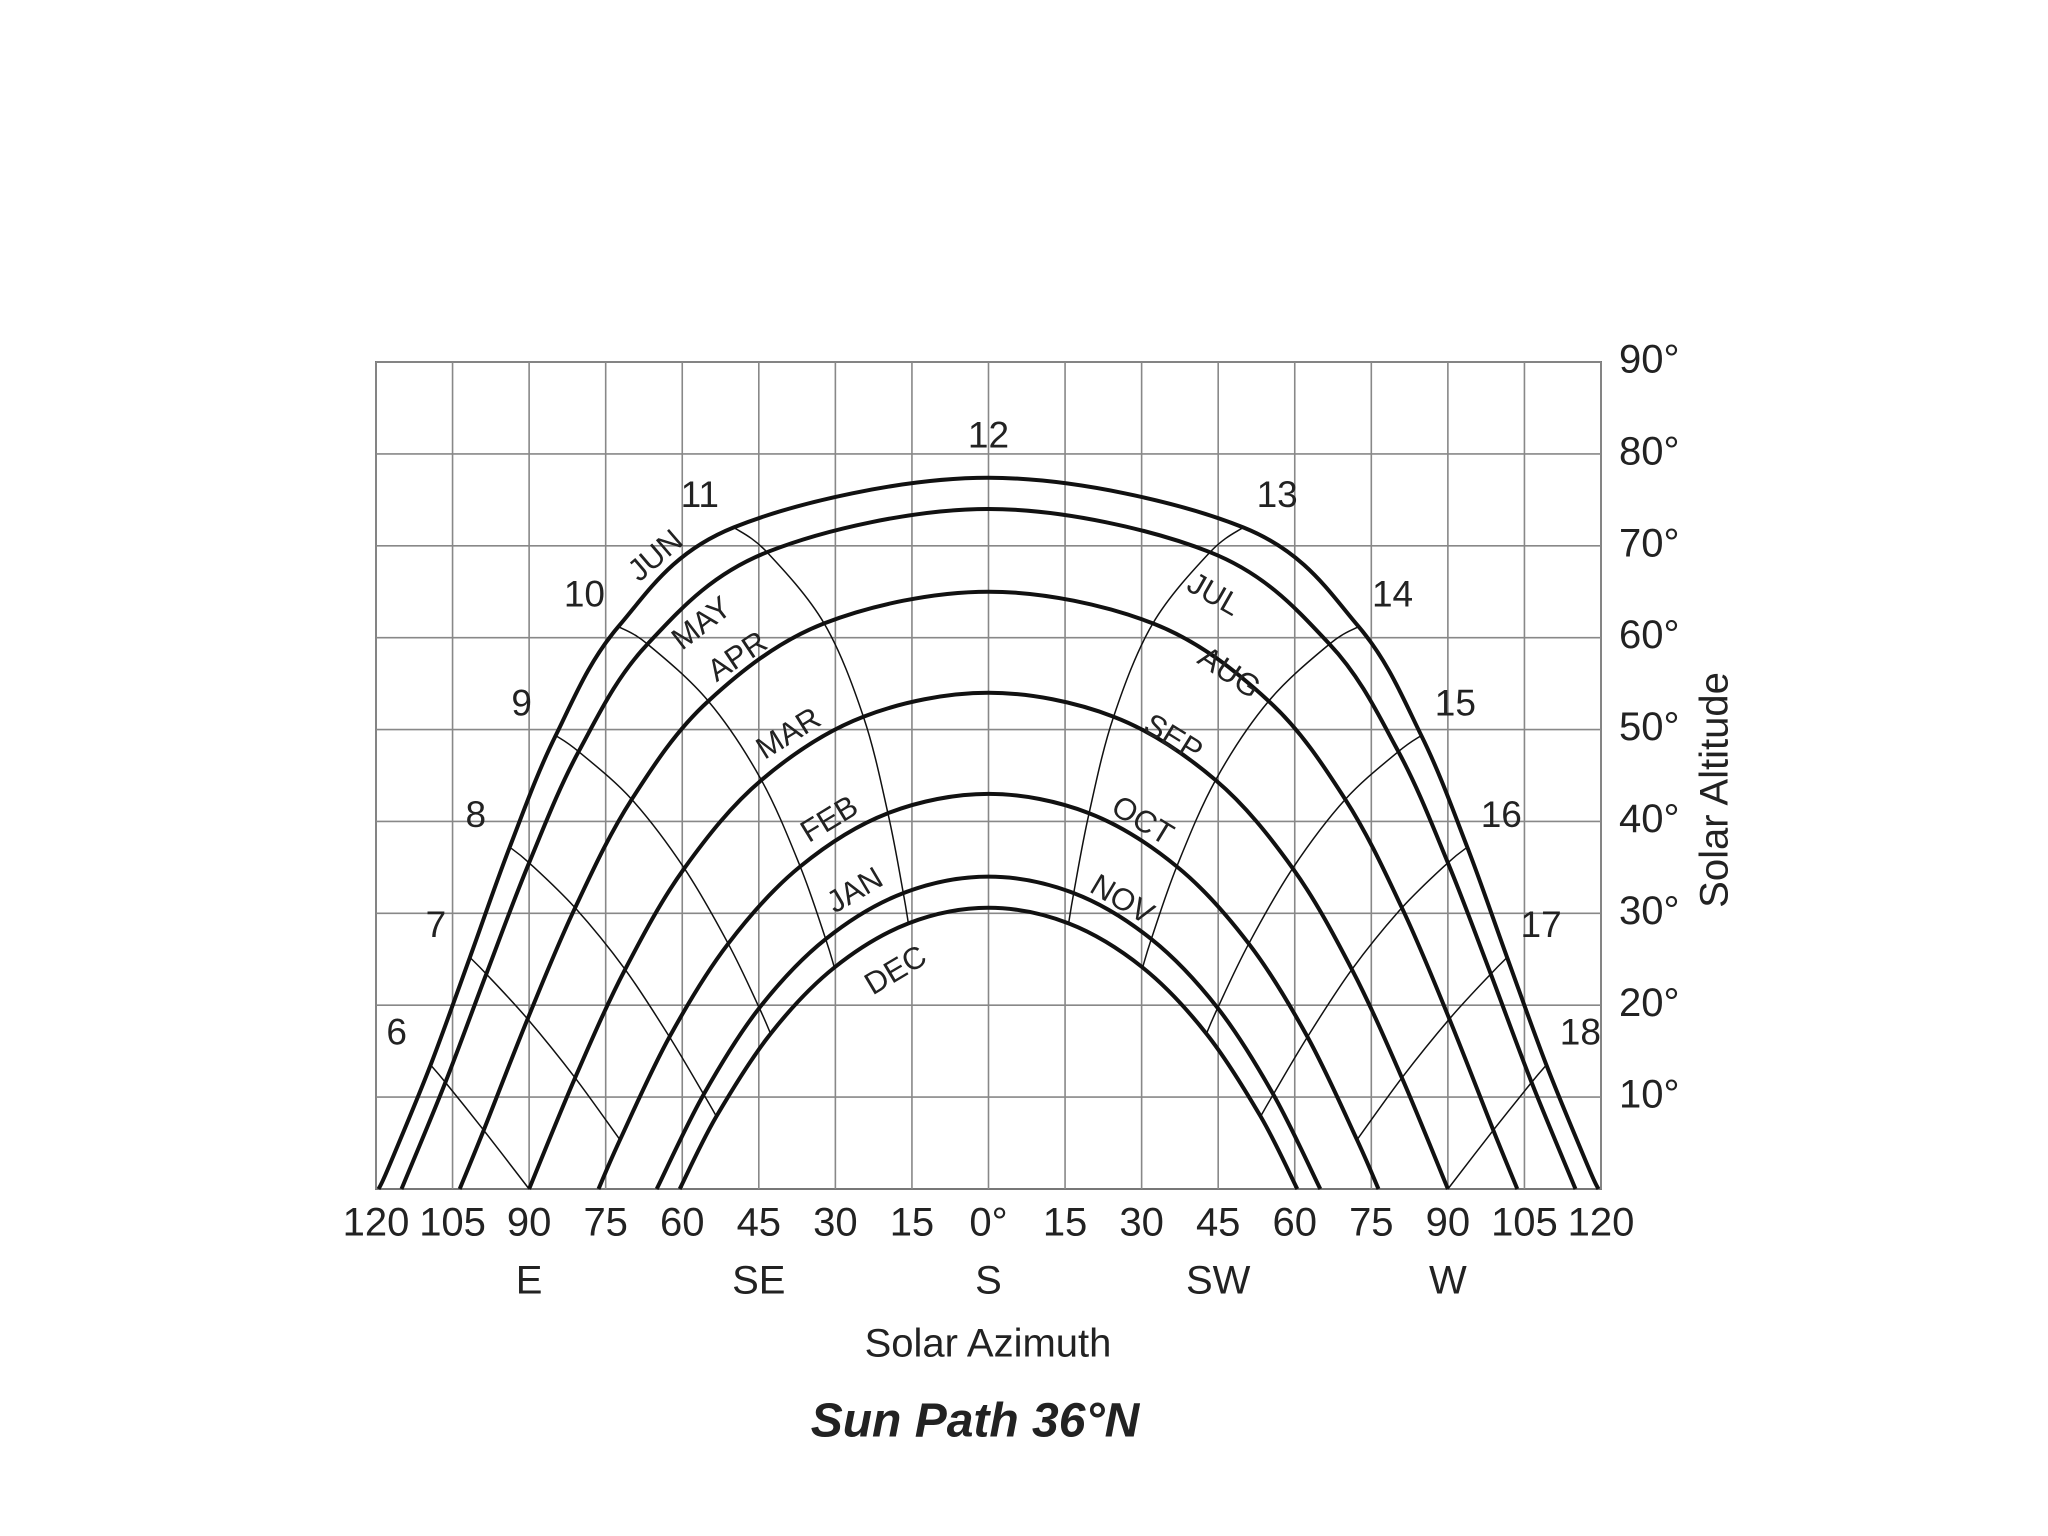 This screenshot has width=2048, height=1536. I want to click on y-tick-label: 60°, so click(1649, 635).